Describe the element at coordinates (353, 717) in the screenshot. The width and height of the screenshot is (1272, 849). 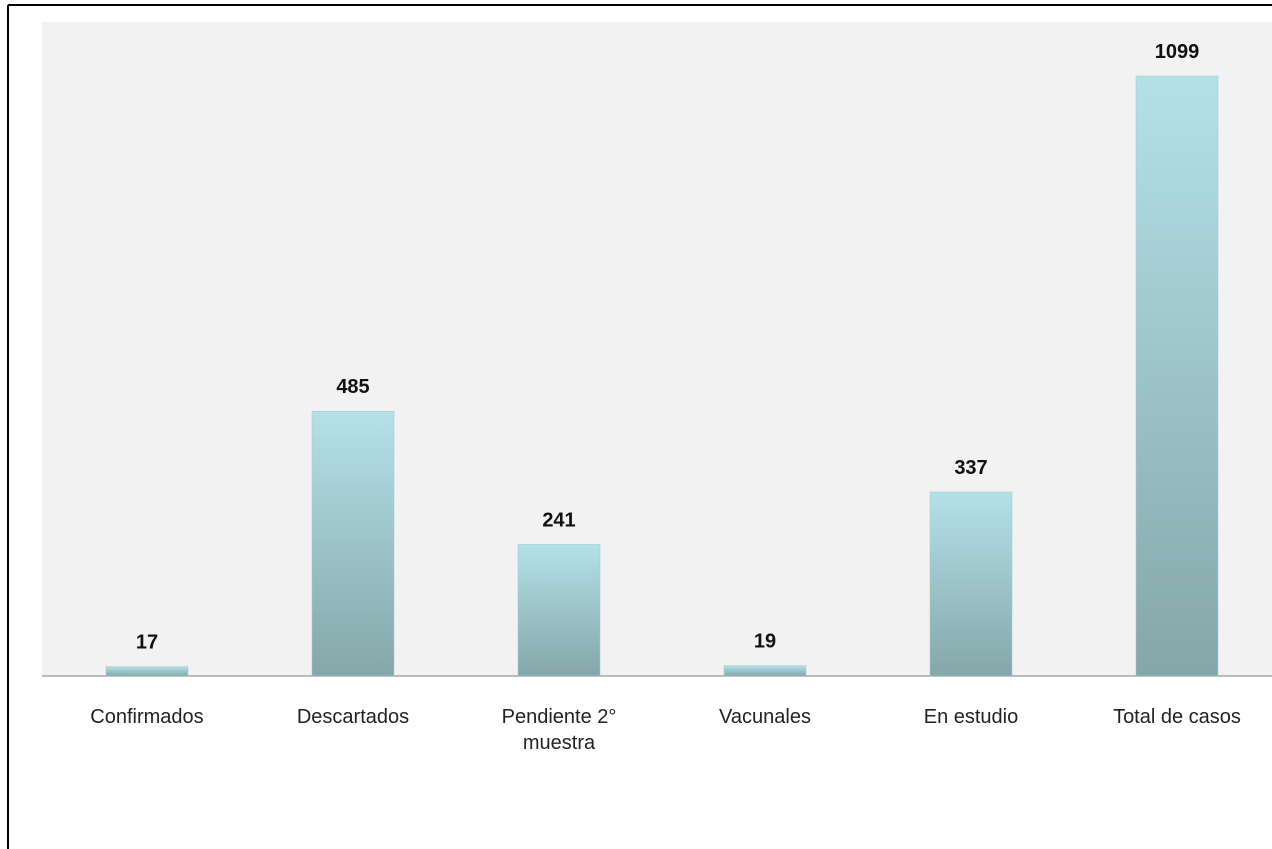
I see `x-tick-label: Descartados` at that location.